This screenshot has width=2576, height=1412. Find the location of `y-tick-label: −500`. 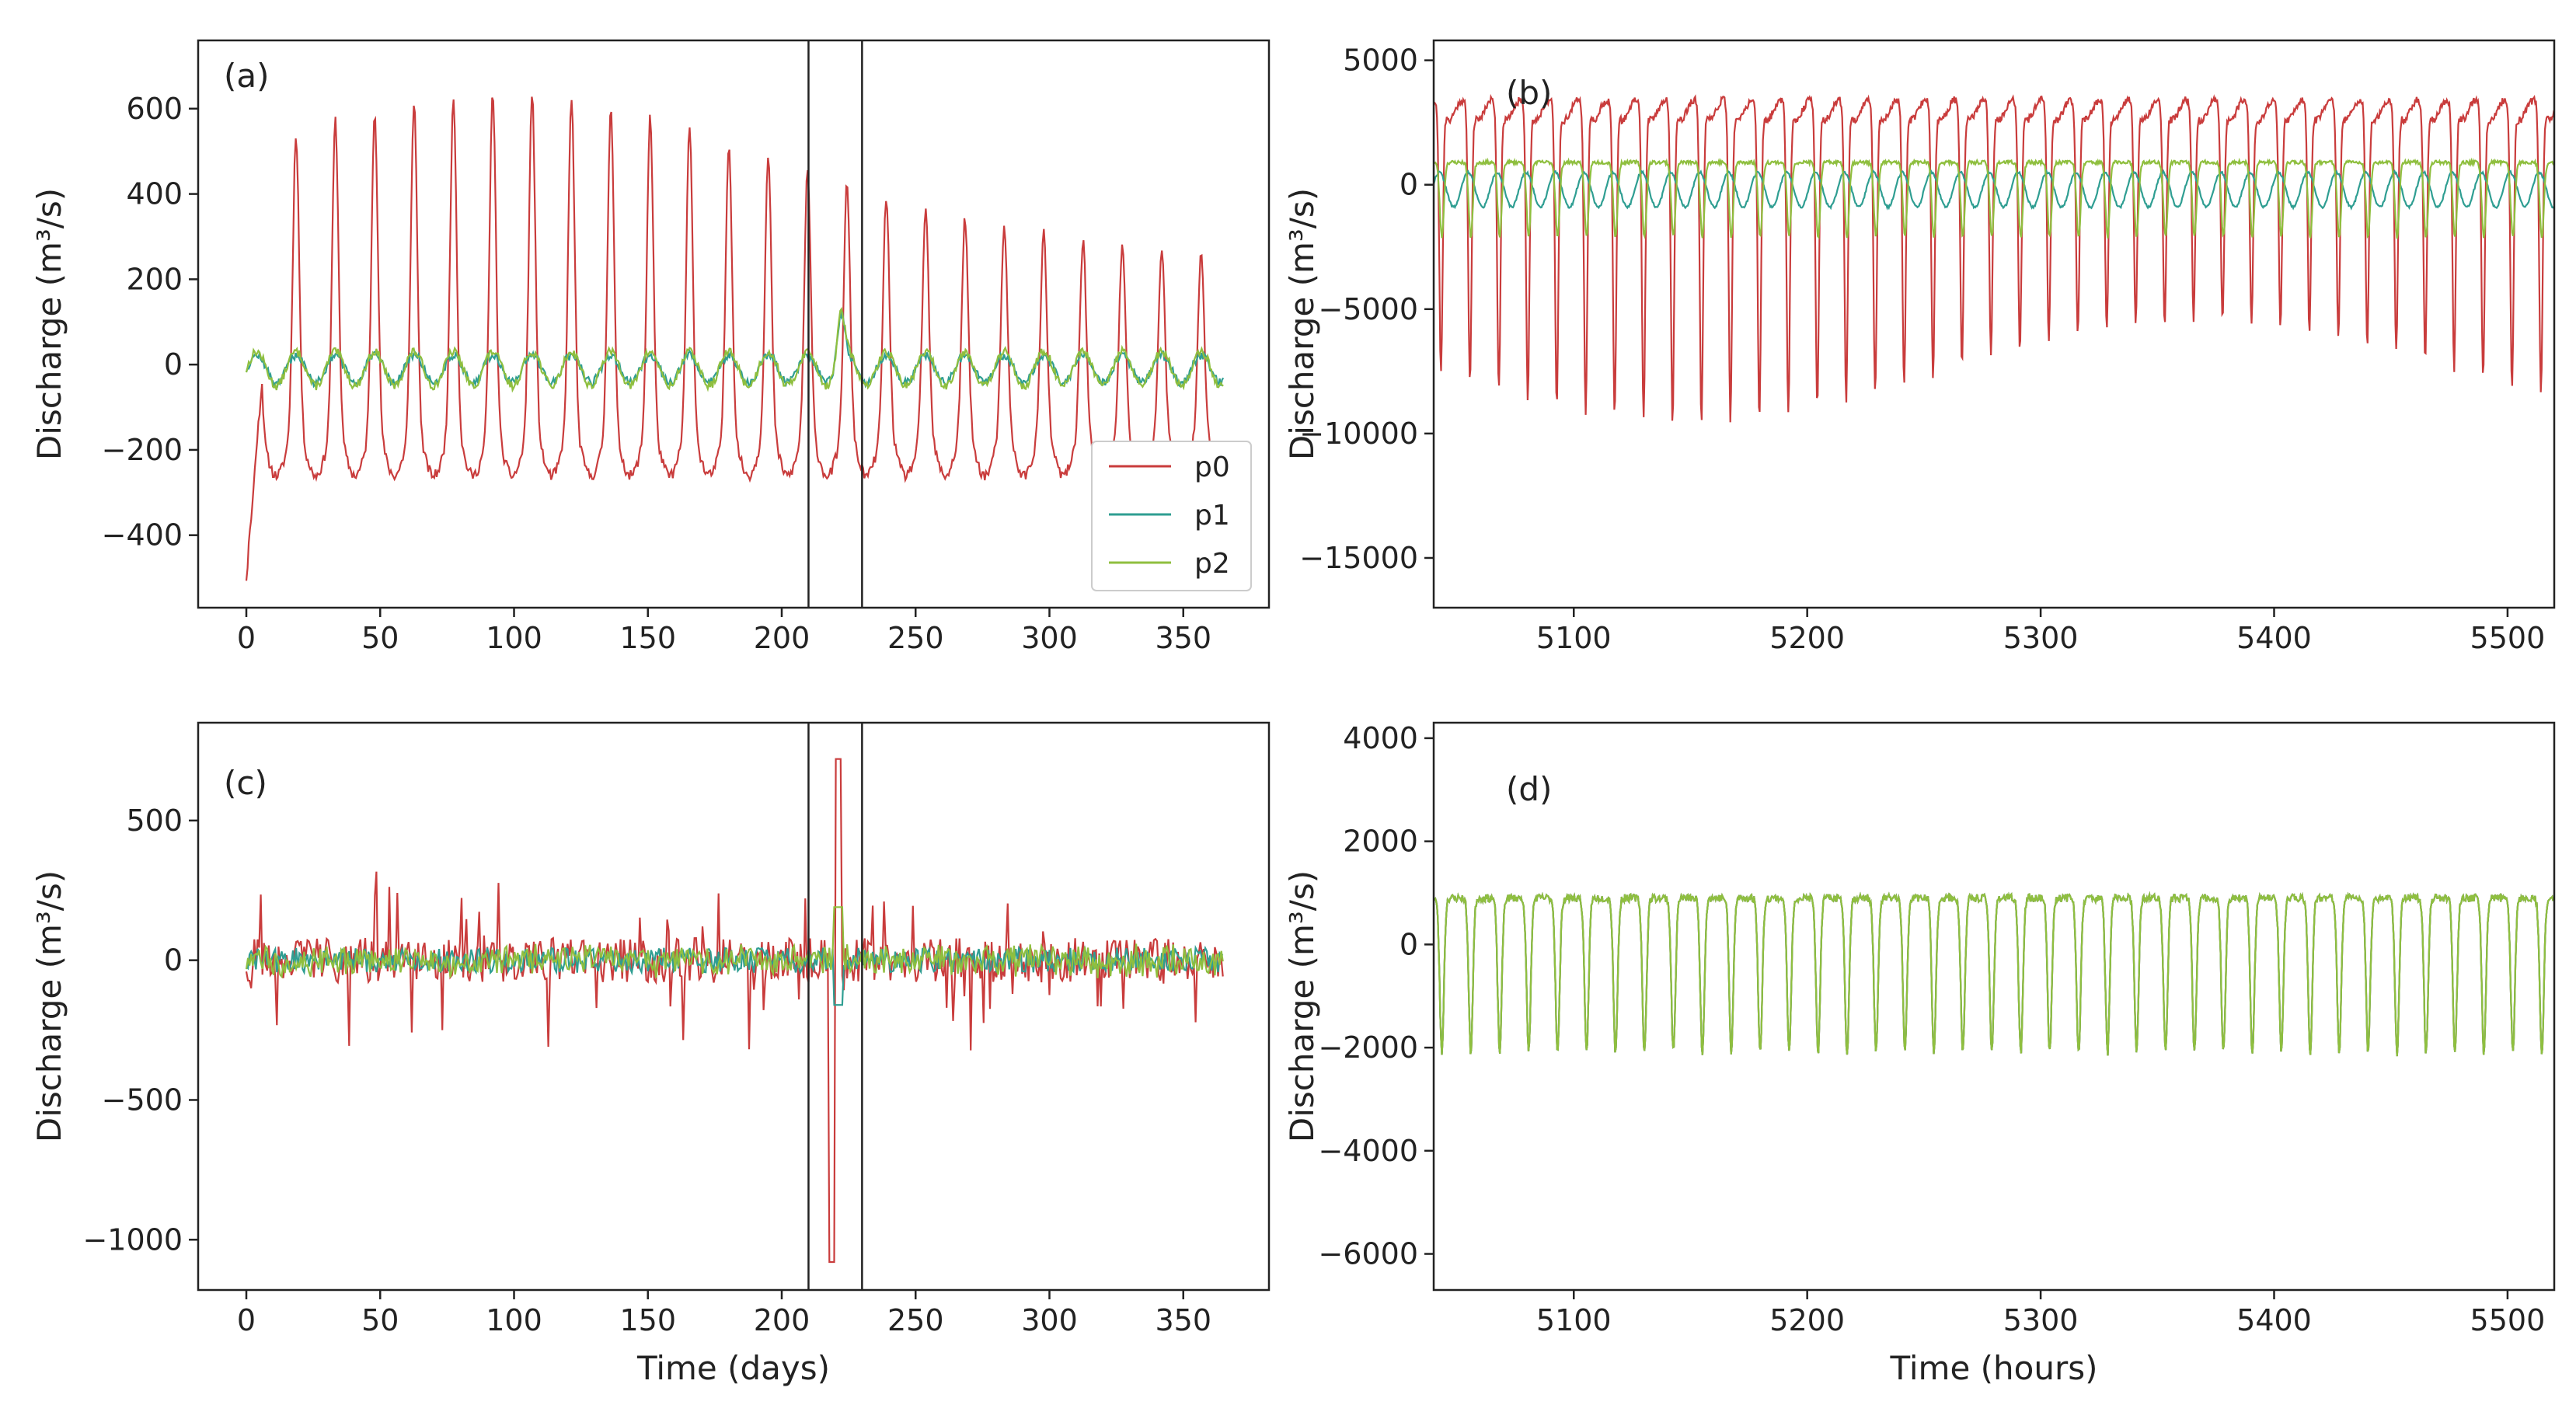

y-tick-label: −500 is located at coordinates (142, 1100).